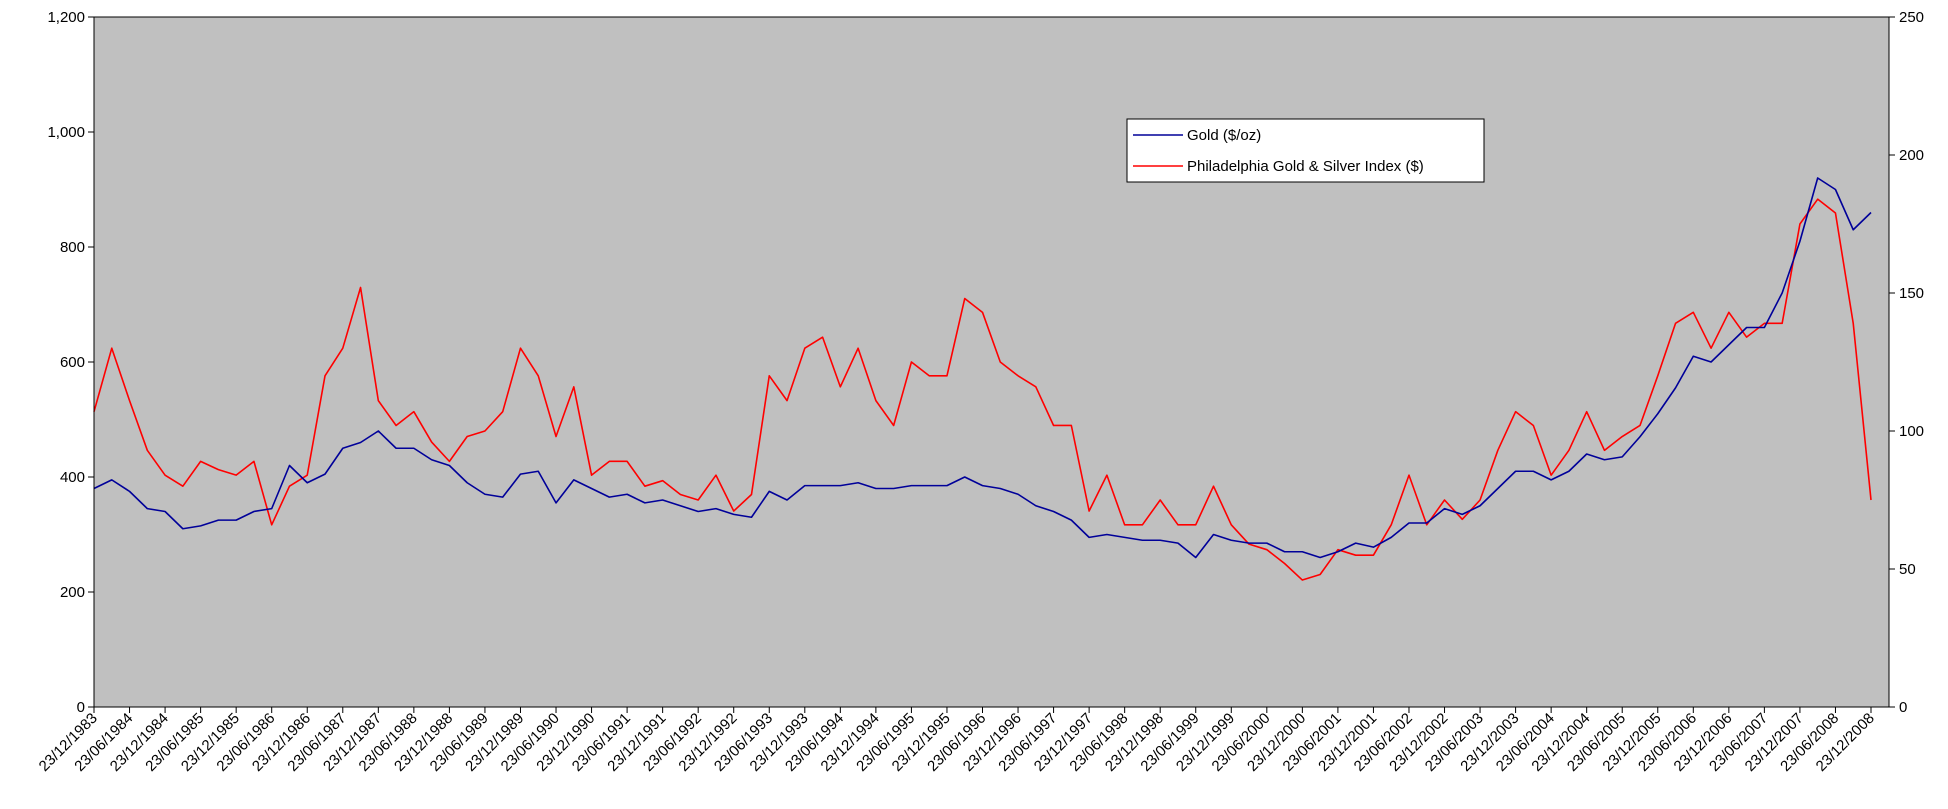 The image size is (1948, 809). What do you see at coordinates (1224, 135) in the screenshot?
I see `legend-label: Gold ($/oz)` at bounding box center [1224, 135].